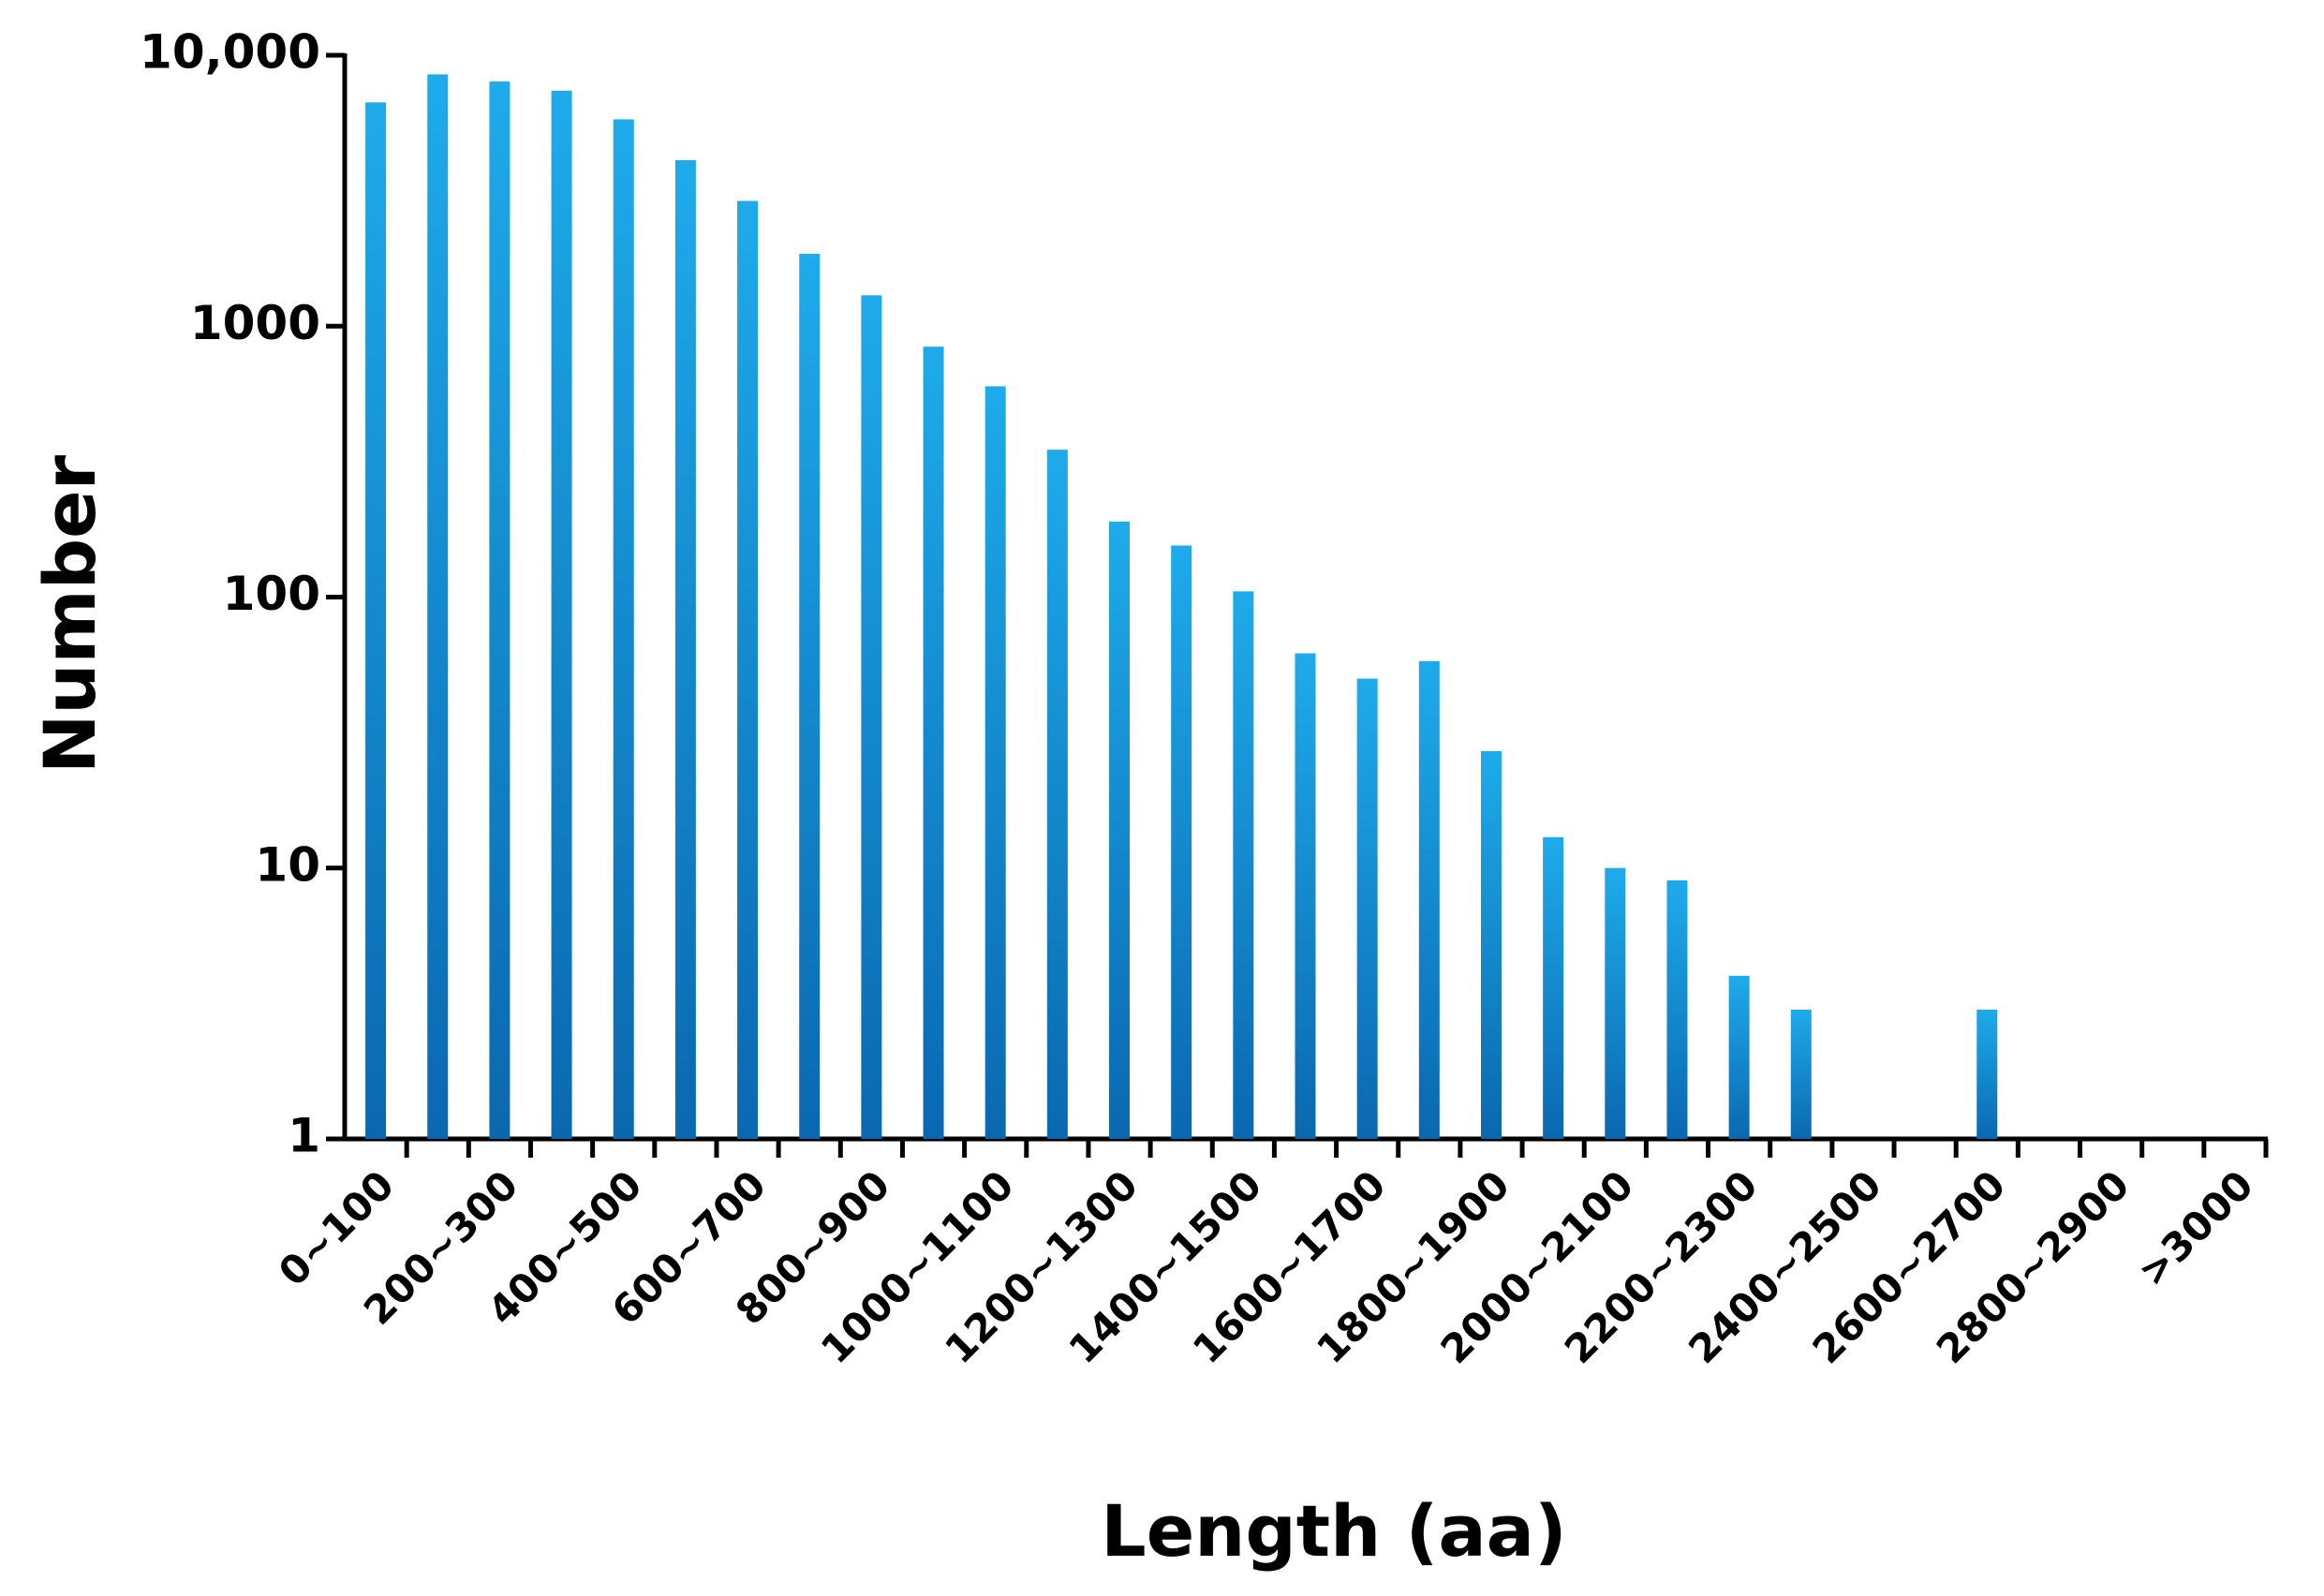 This screenshot has width=2324, height=1596. Describe the element at coordinates (230, 52) in the screenshot. I see `y-tick-label: 10,000` at that location.